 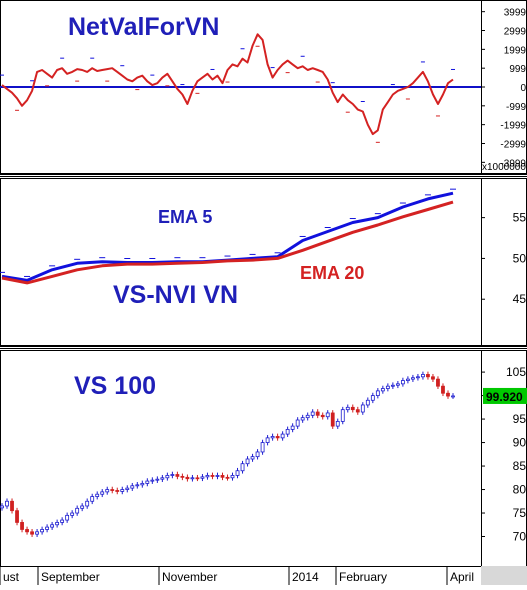 I want to click on last-price-tag, so click(x=505, y=395).